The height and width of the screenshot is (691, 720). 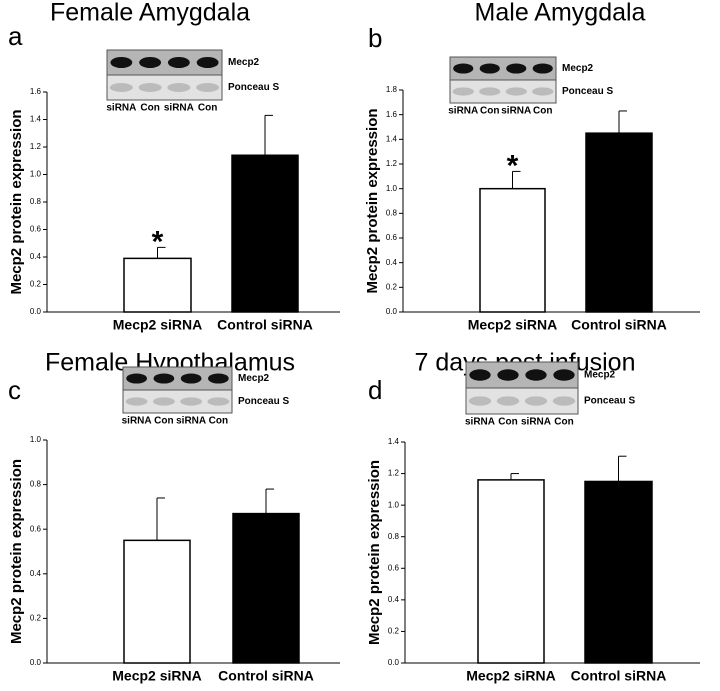 I want to click on chart-title: Female Amygdala, so click(x=150, y=13).